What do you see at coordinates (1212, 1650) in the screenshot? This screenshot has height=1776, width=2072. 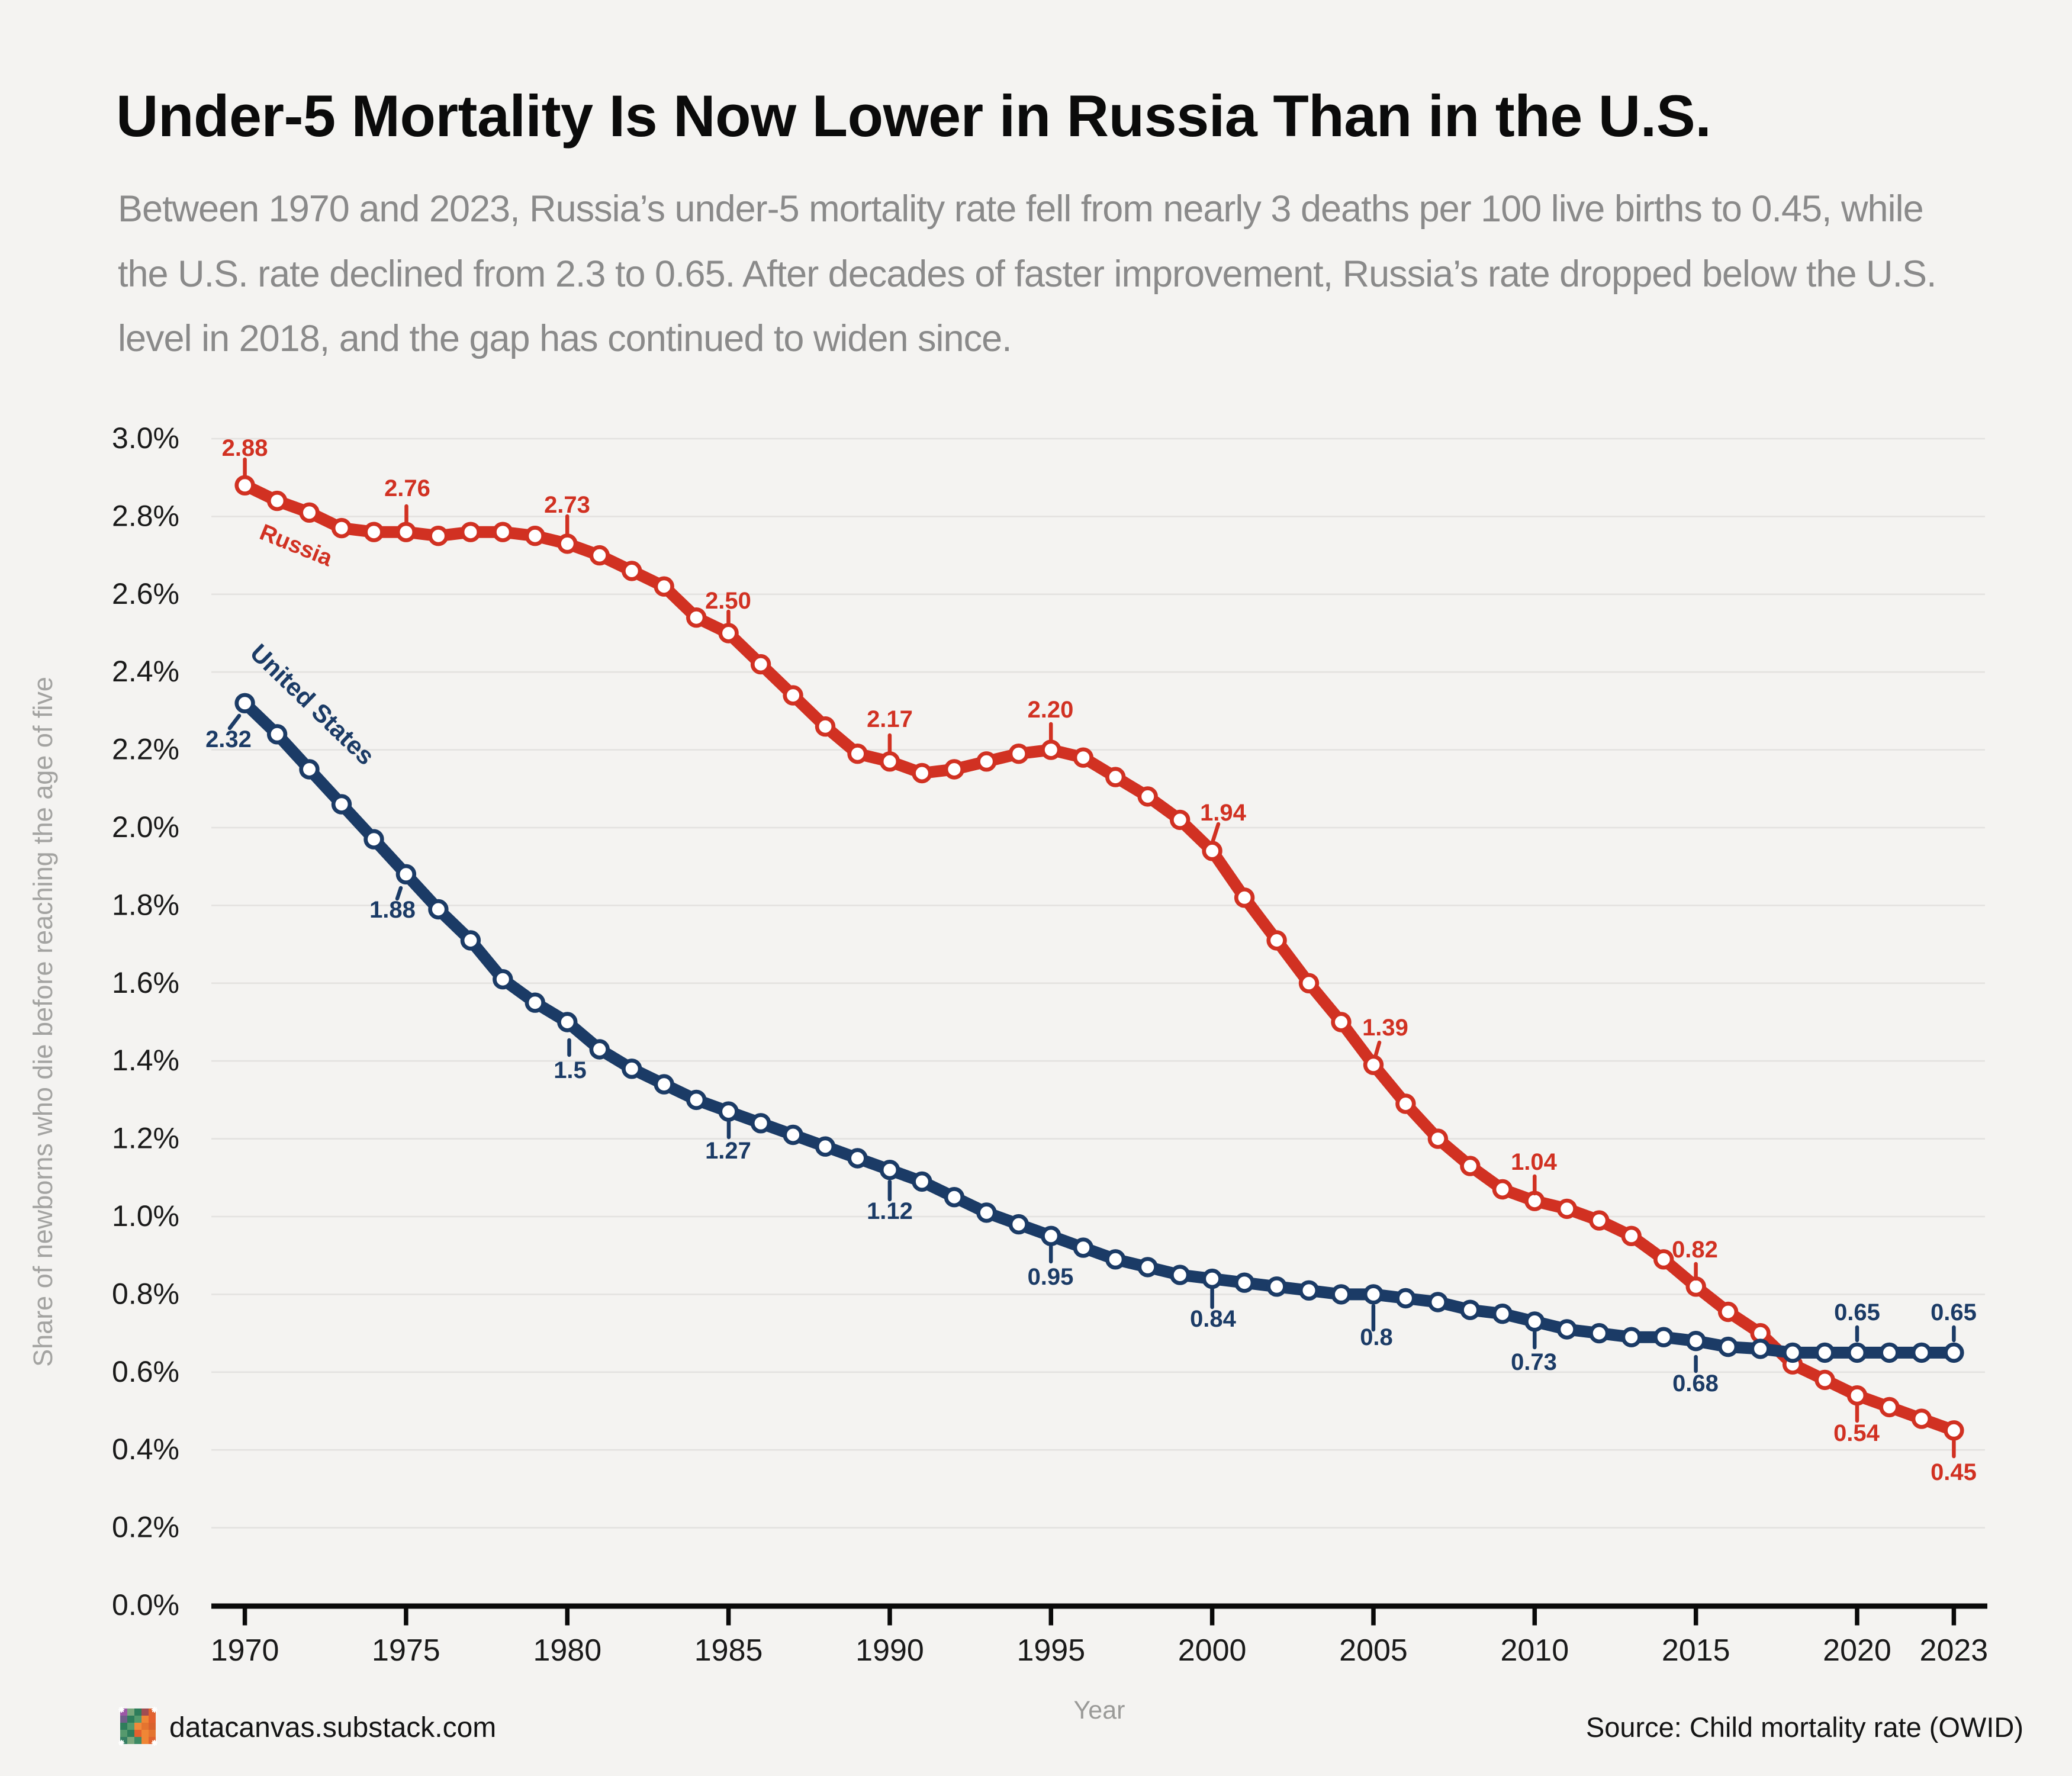 I see `svg-text: 2000` at bounding box center [1212, 1650].